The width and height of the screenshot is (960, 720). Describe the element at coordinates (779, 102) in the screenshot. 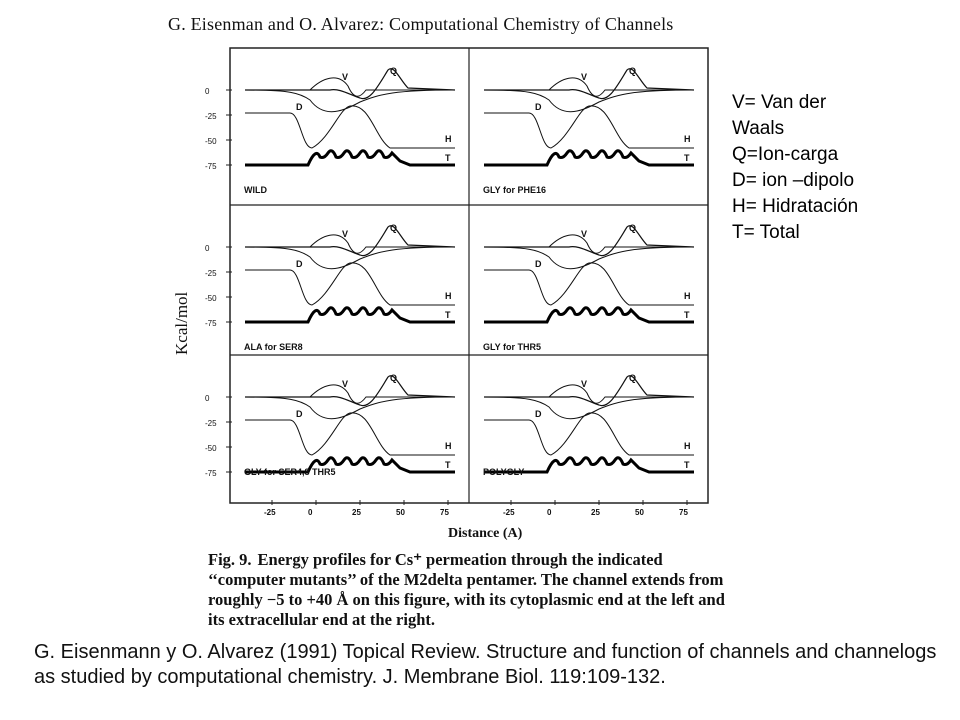

I see `legend-line: V= Van der` at that location.